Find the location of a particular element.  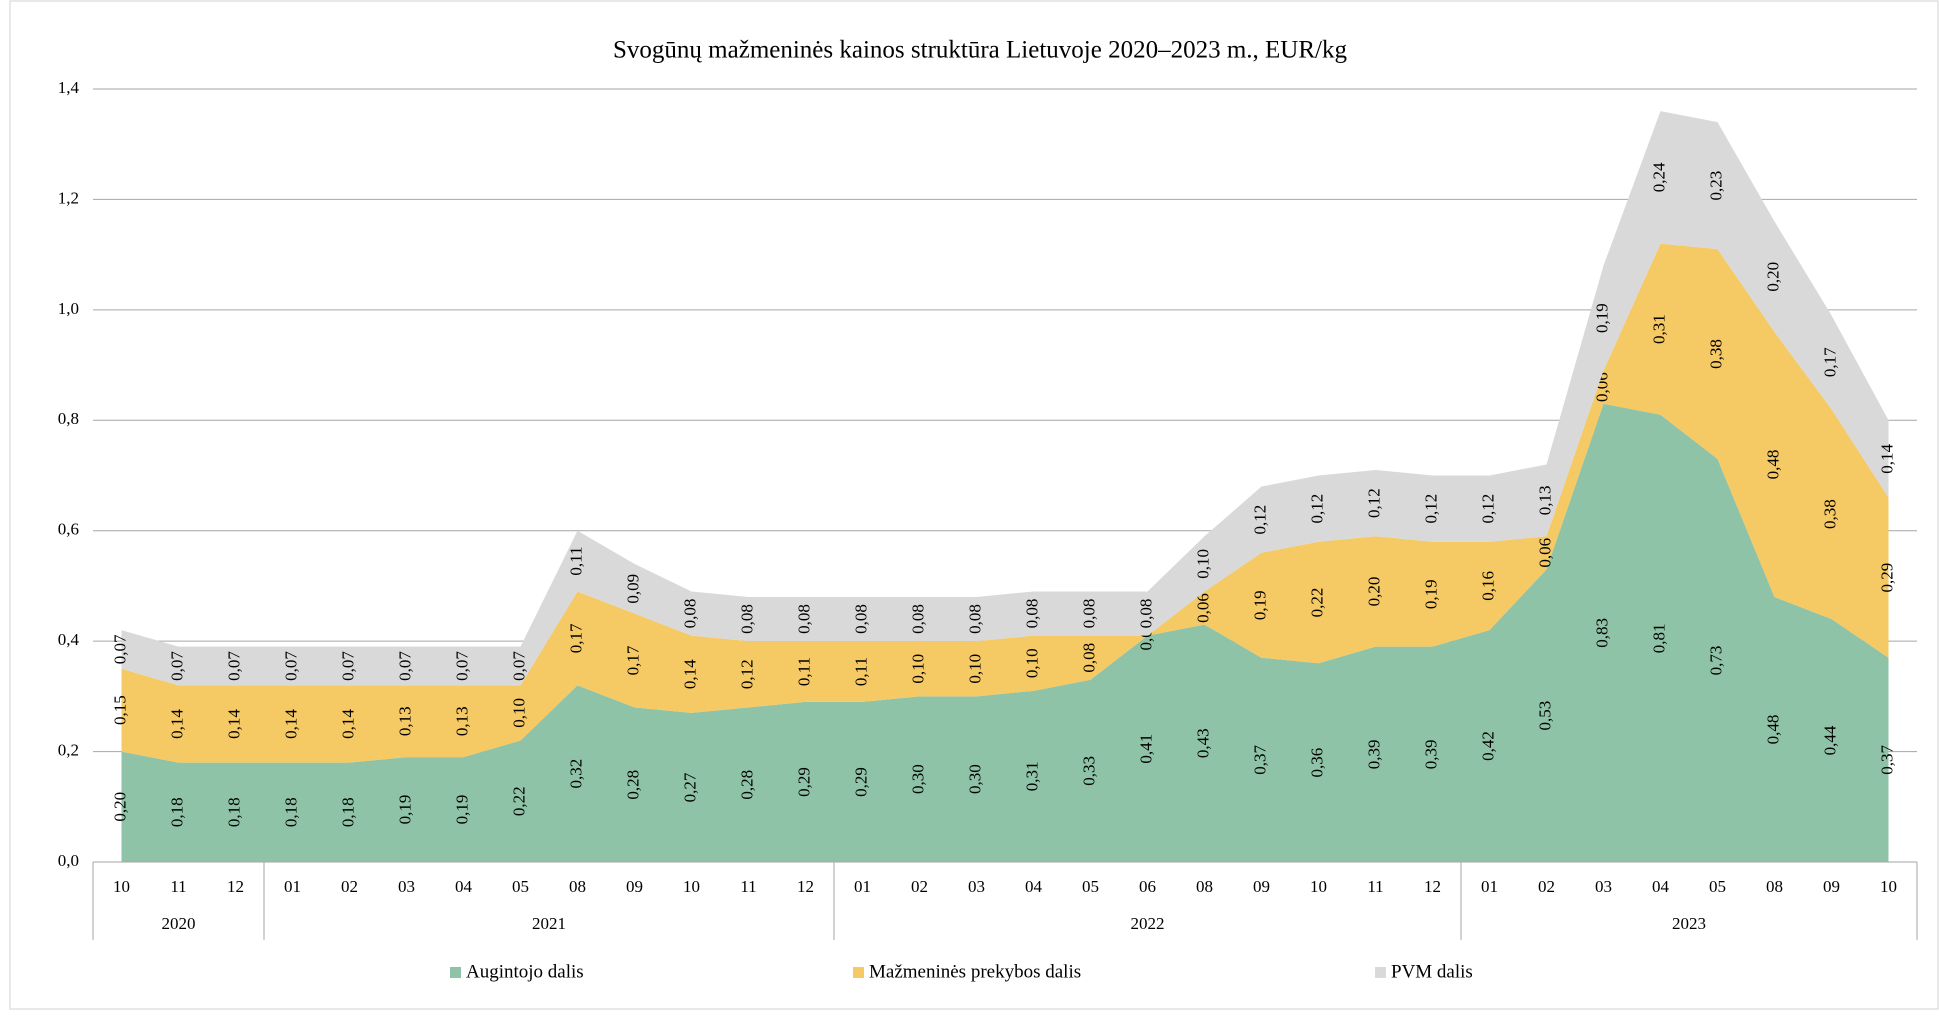

data-label: 0,81 is located at coordinates (1658, 639).